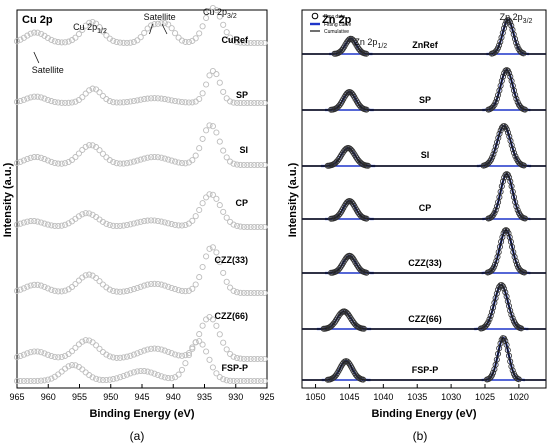 Image resolution: width=550 pixels, height=445 pixels. What do you see at coordinates (443, 31) in the screenshot?
I see `panel-b-annotations: Zn 2p1/2Zn 2p3/2` at bounding box center [443, 31].